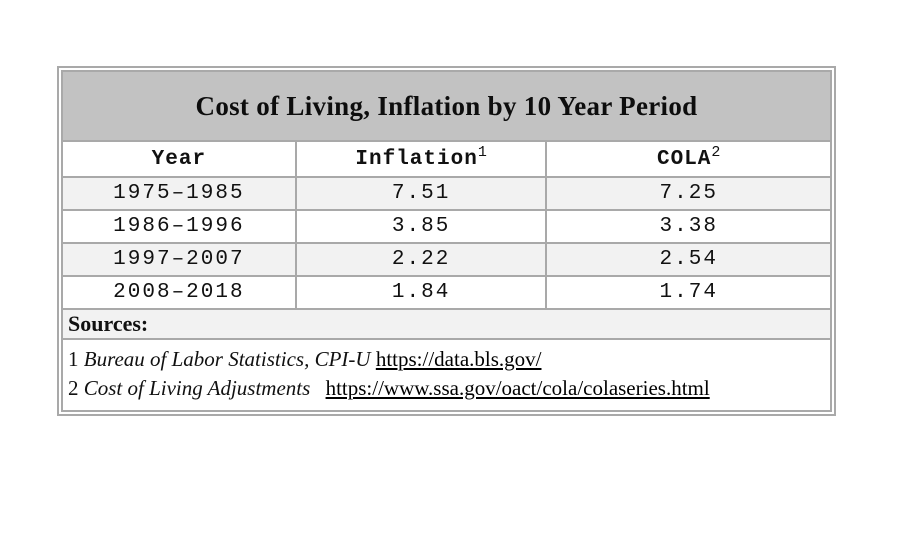 The width and height of the screenshot is (900, 540). I want to click on column-header-year-label: Year, so click(179, 159).